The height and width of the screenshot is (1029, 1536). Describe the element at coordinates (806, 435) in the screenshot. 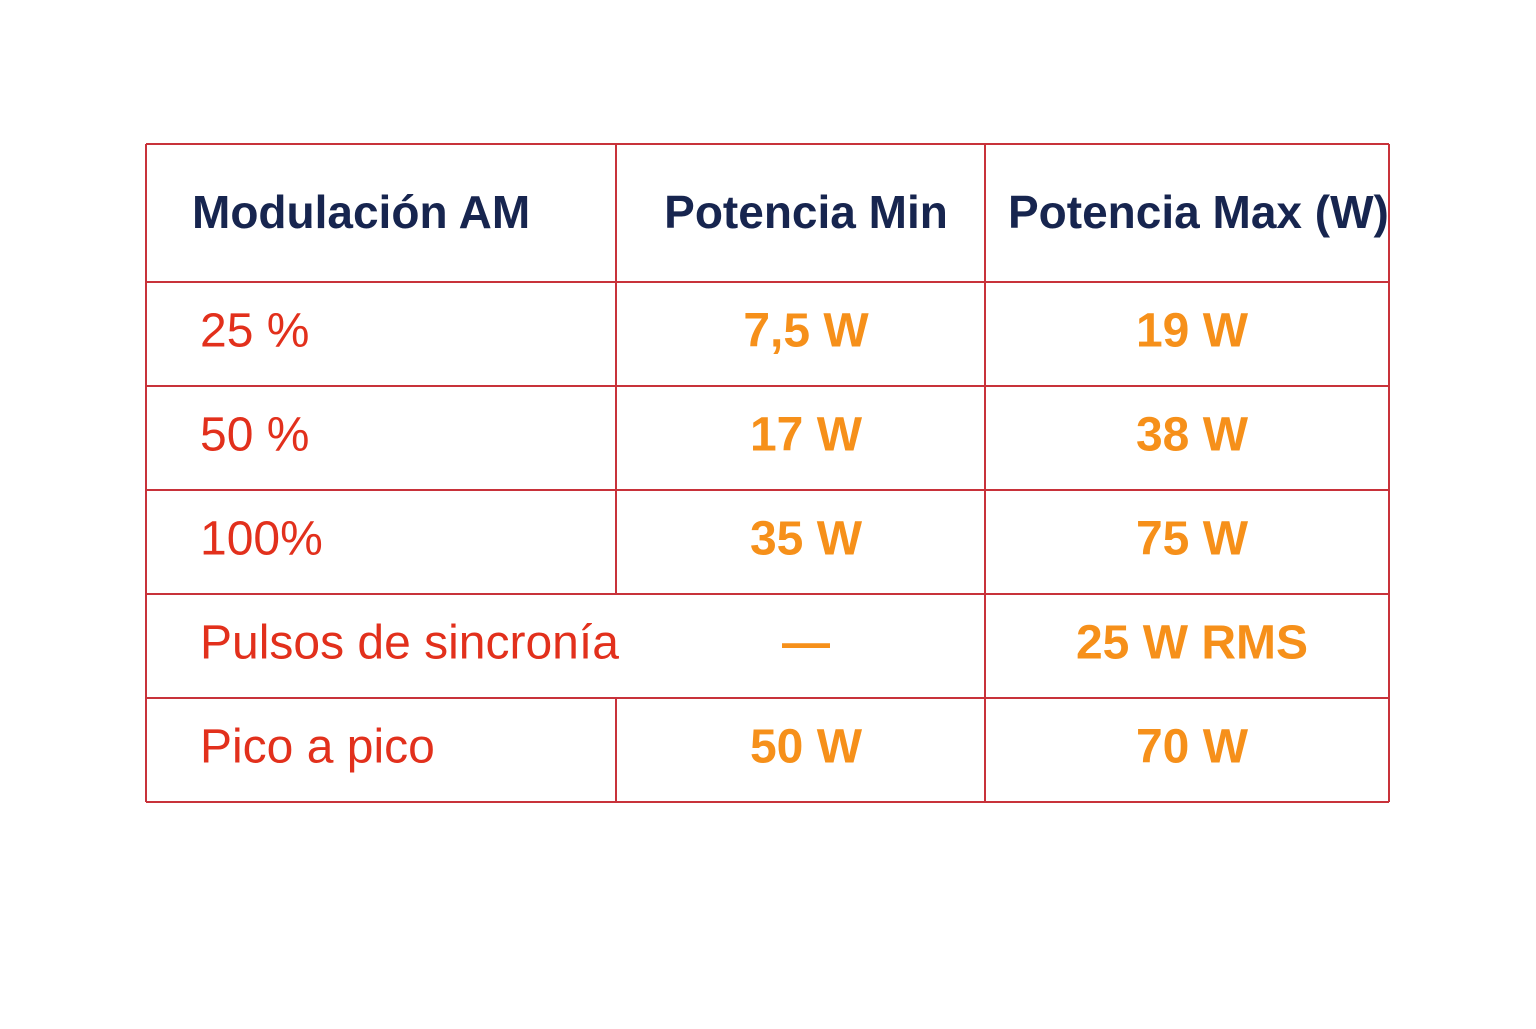

I see `value-cell: 17 W` at that location.